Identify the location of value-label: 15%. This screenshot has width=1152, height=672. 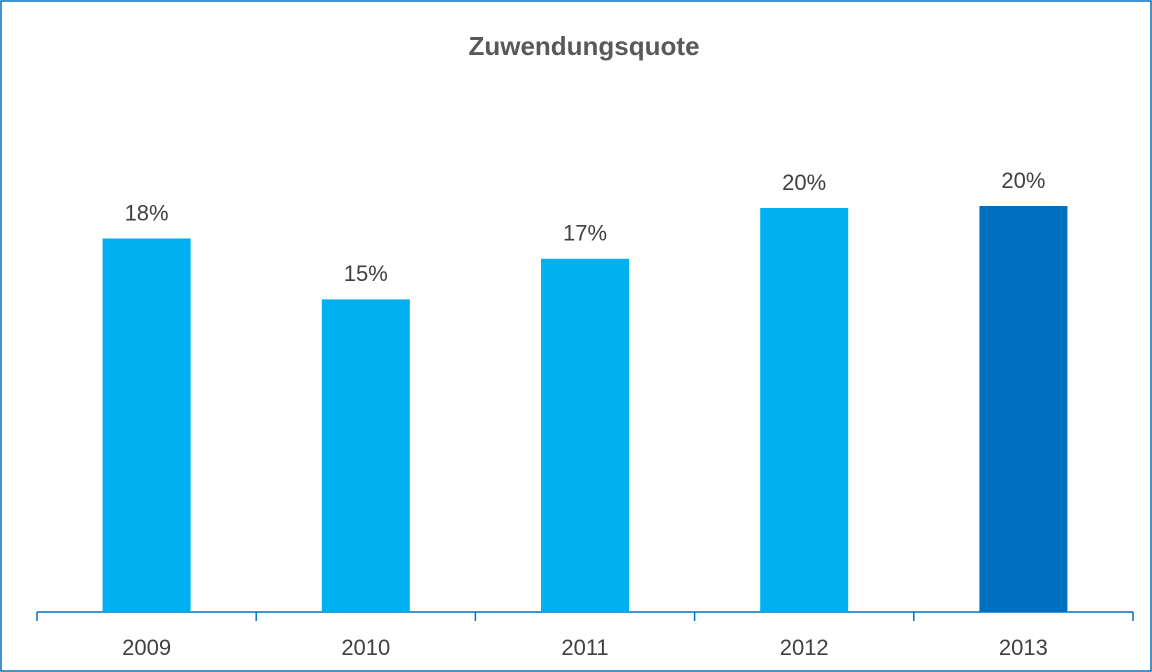
(366, 273).